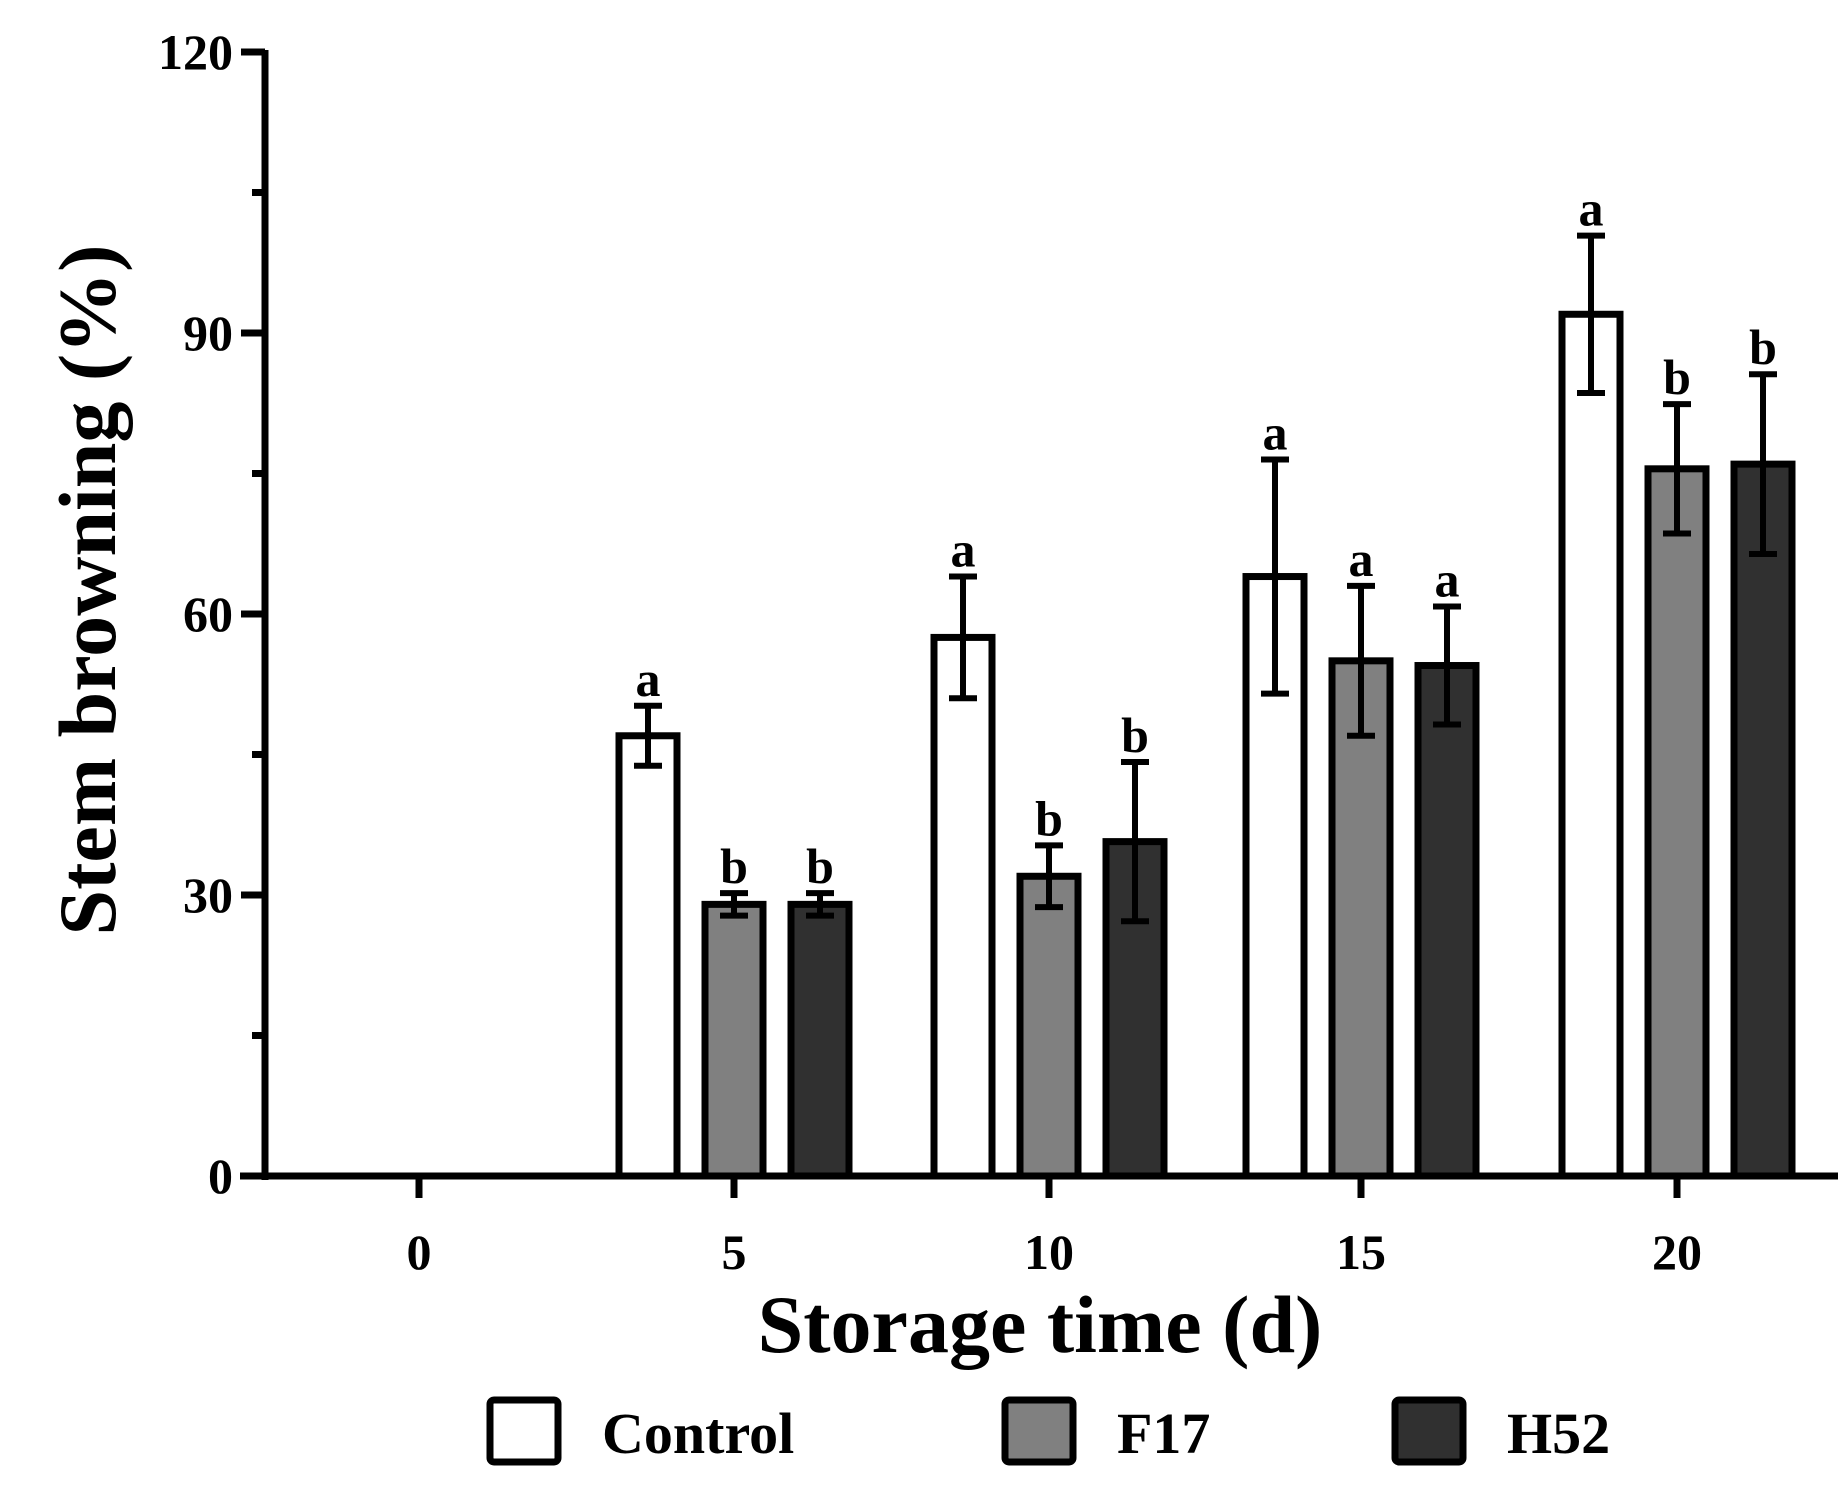 This screenshot has height=1495, width=1842. What do you see at coordinates (734, 1252) in the screenshot?
I see `x-tick-label: 5` at bounding box center [734, 1252].